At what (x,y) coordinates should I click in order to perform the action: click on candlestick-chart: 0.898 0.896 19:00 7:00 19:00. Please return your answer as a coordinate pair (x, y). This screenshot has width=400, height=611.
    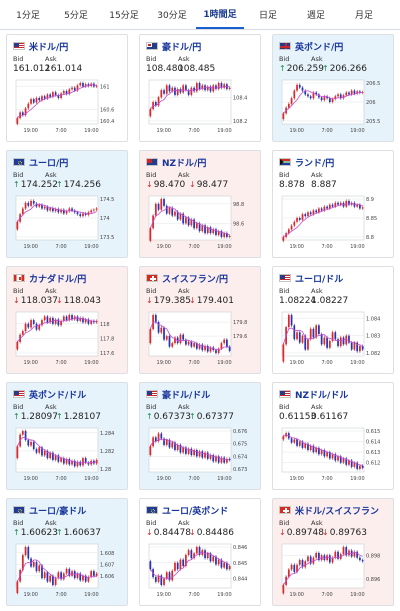
    Looking at the image, I should click on (334, 571).